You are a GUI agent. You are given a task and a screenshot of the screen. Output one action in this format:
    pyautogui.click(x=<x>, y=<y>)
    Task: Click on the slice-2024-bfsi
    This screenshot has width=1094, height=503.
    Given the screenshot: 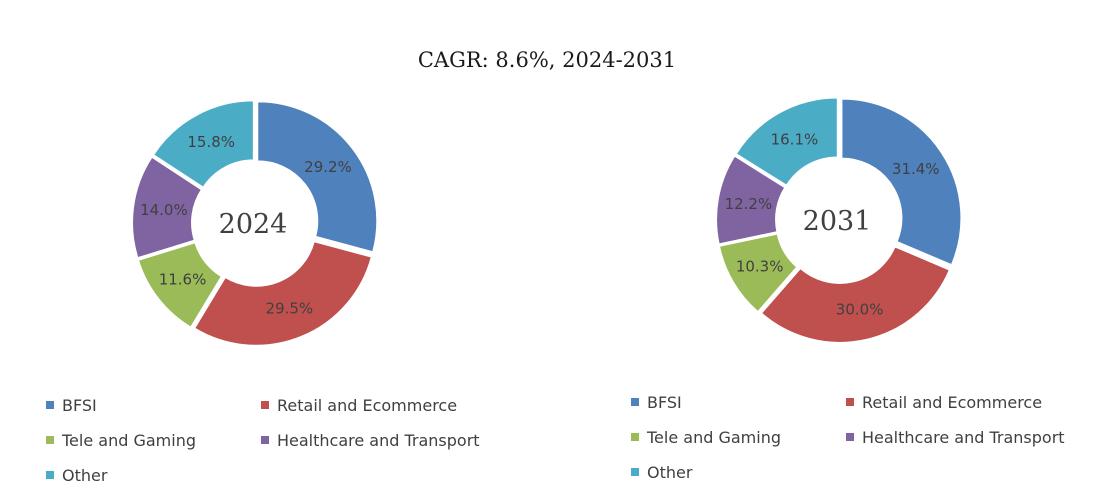 What is the action you would take?
    pyautogui.click(x=317, y=177)
    